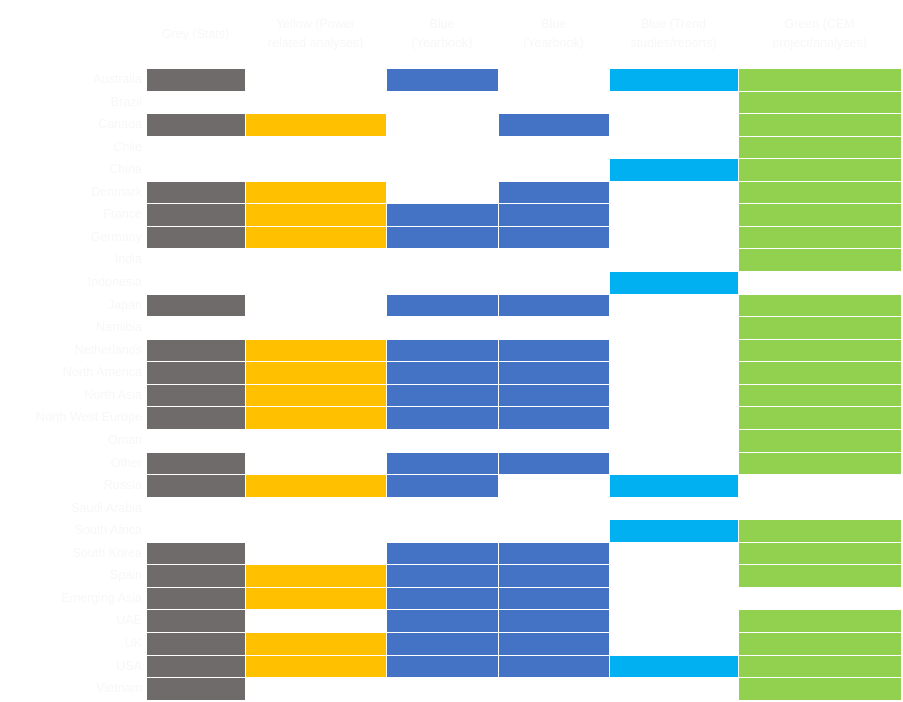  What do you see at coordinates (124, 439) in the screenshot?
I see `row-label: Oman` at bounding box center [124, 439].